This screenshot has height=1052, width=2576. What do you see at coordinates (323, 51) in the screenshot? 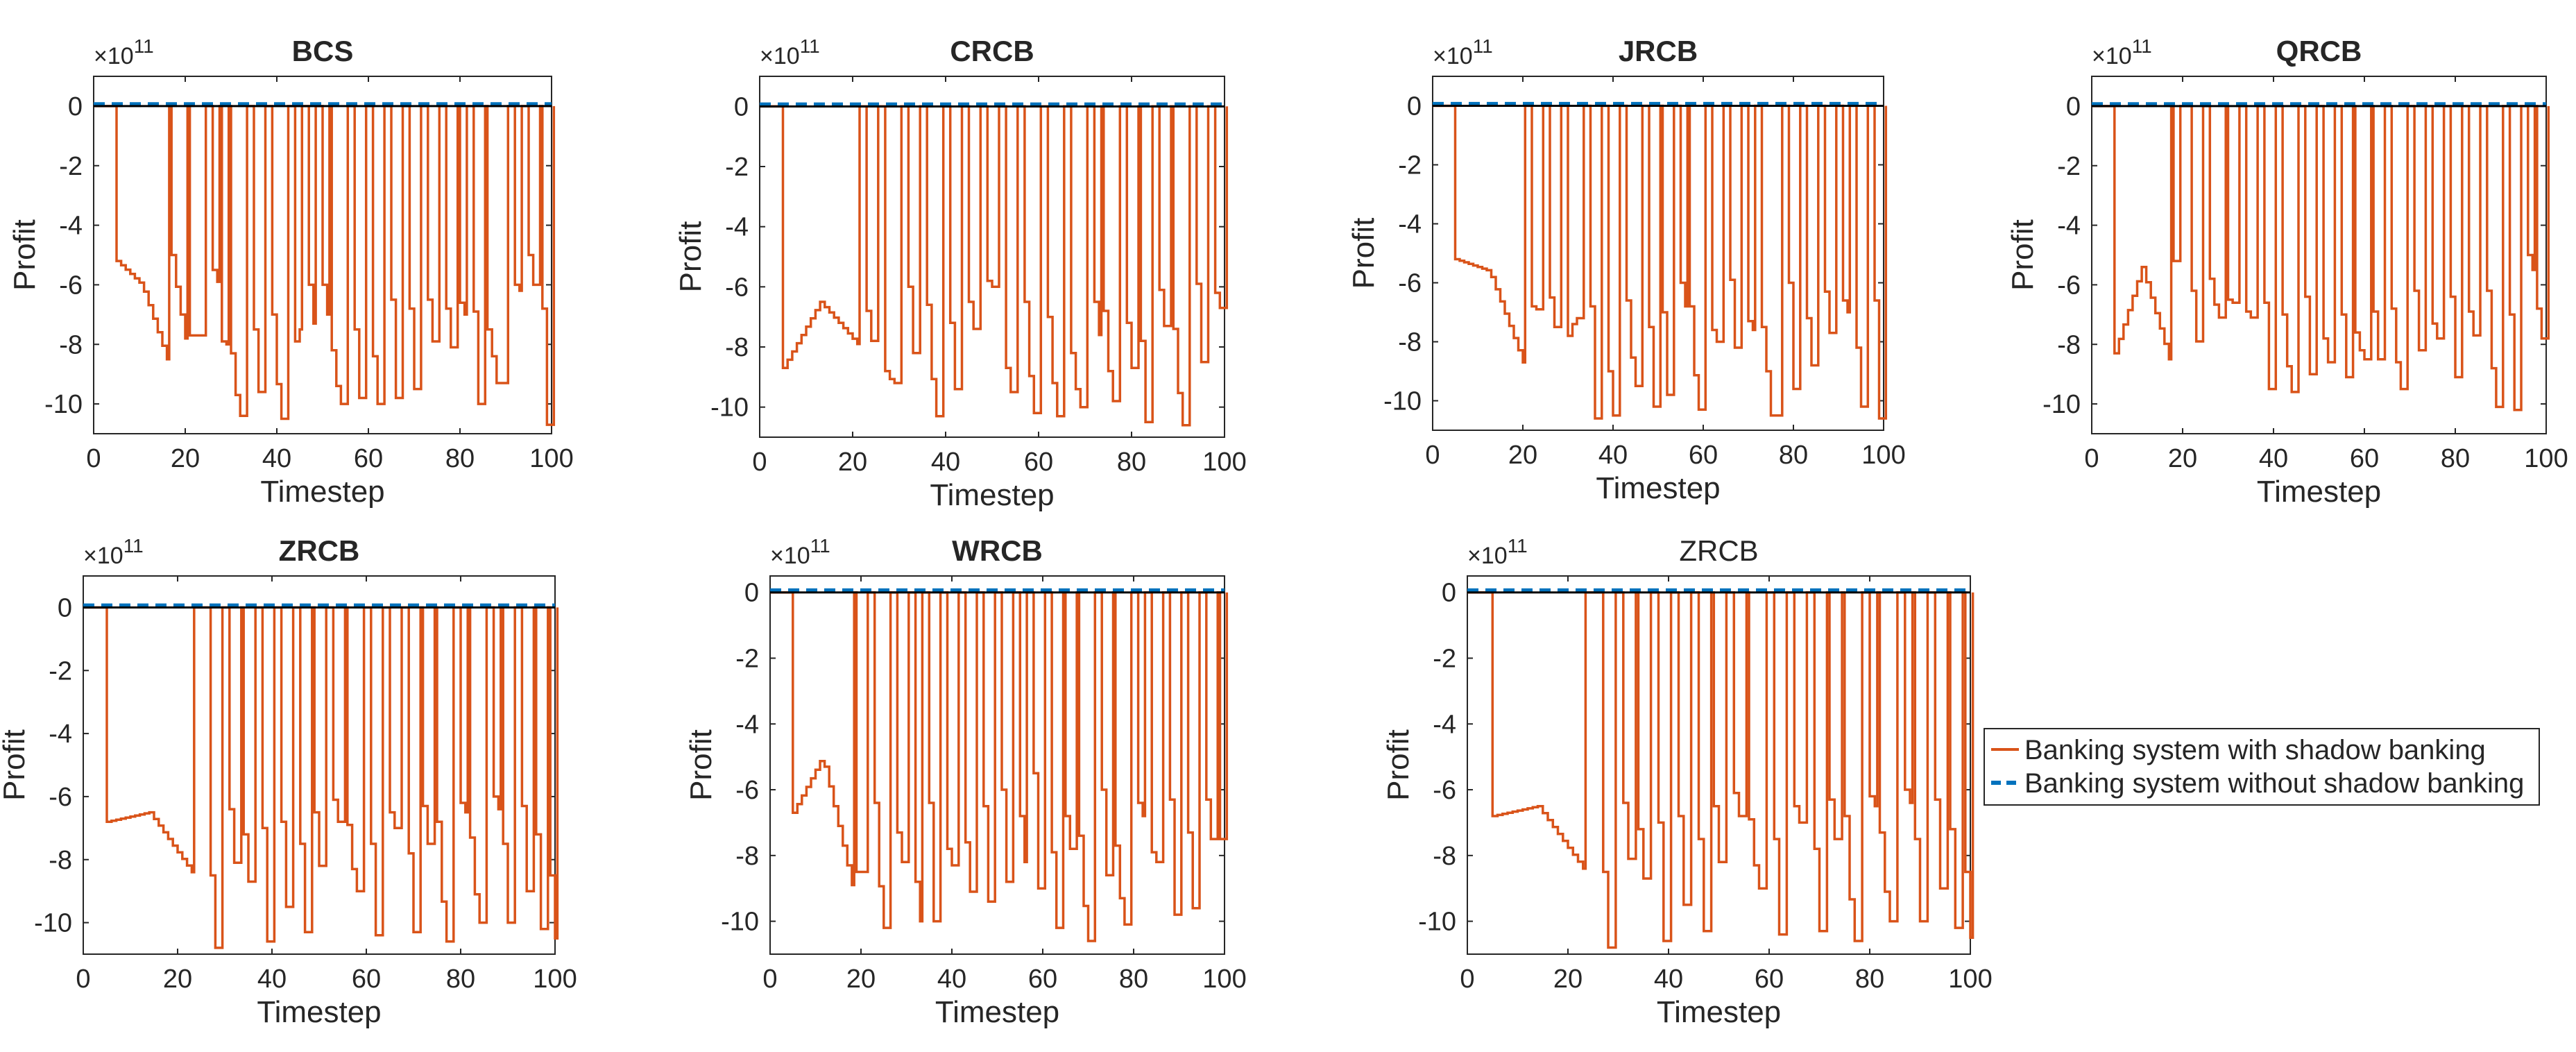
I see `subplot-title: BCS` at bounding box center [323, 51].